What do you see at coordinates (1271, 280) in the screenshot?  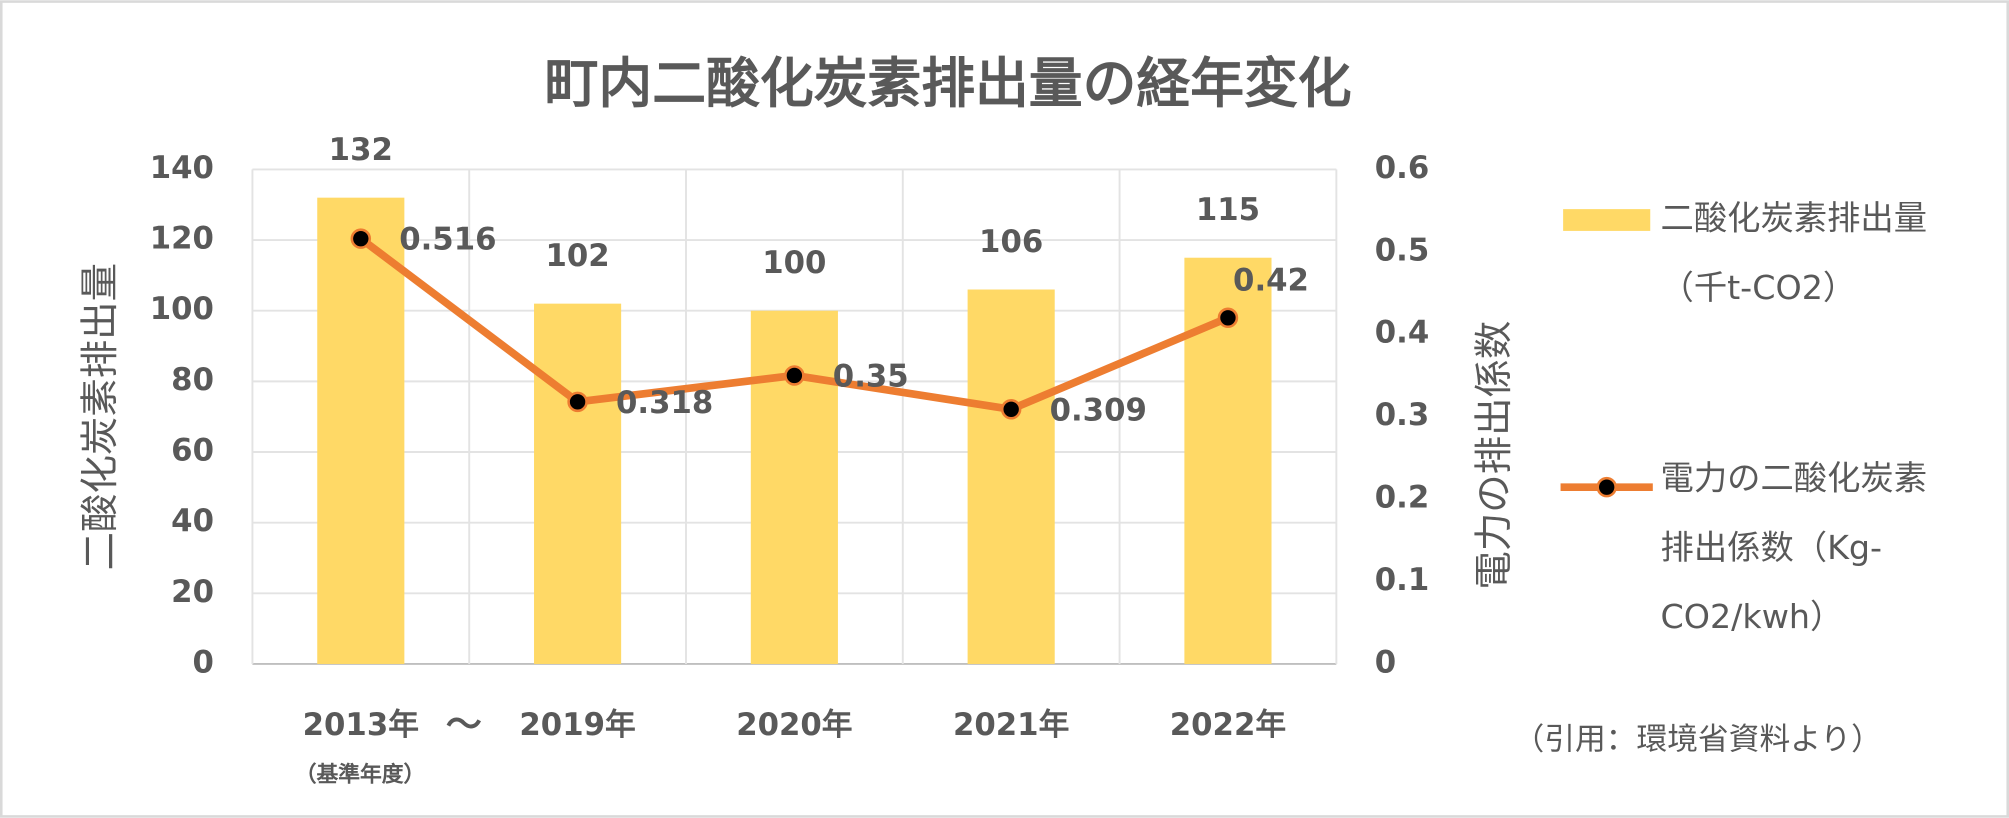 I see `line-value-label: 0.42` at bounding box center [1271, 280].